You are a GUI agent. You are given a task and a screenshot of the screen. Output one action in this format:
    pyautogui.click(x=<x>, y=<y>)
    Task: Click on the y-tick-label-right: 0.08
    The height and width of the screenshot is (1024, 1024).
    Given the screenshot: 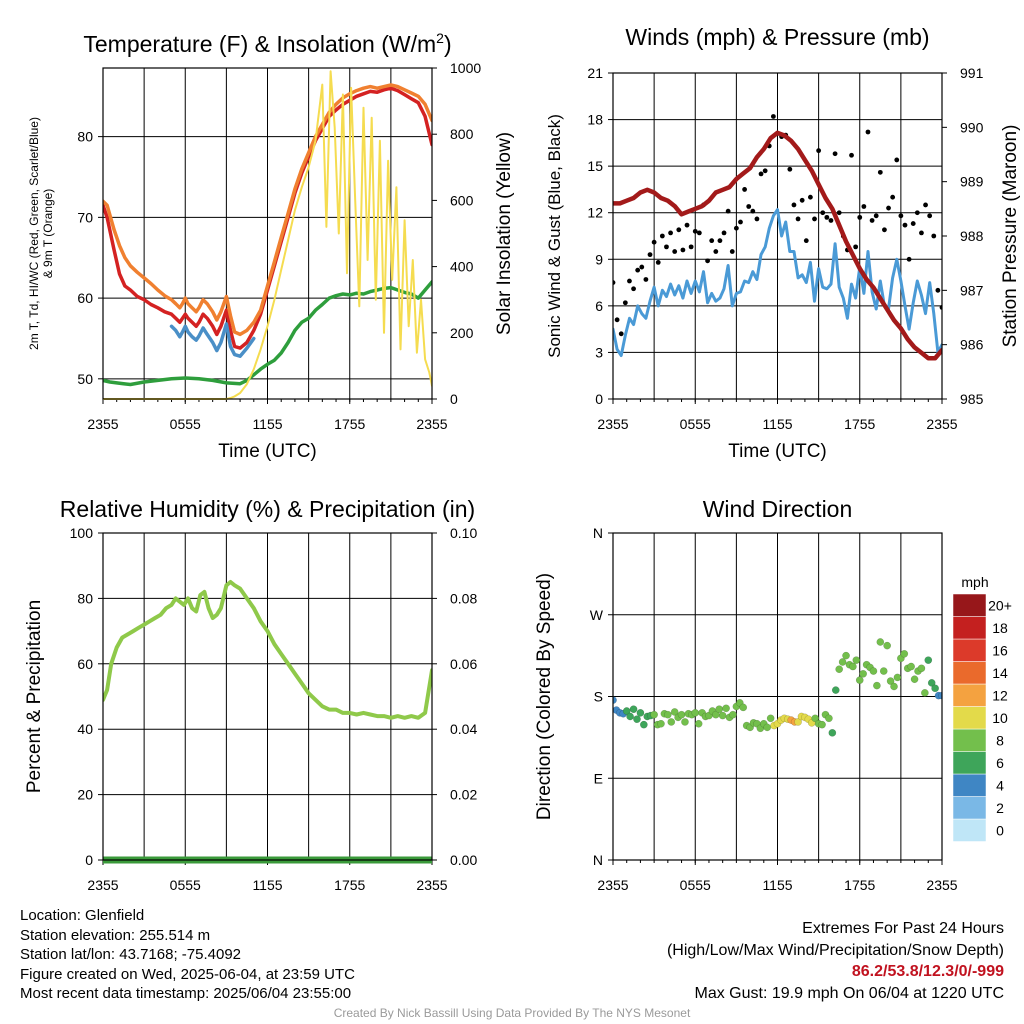 What is the action you would take?
    pyautogui.click(x=463, y=598)
    